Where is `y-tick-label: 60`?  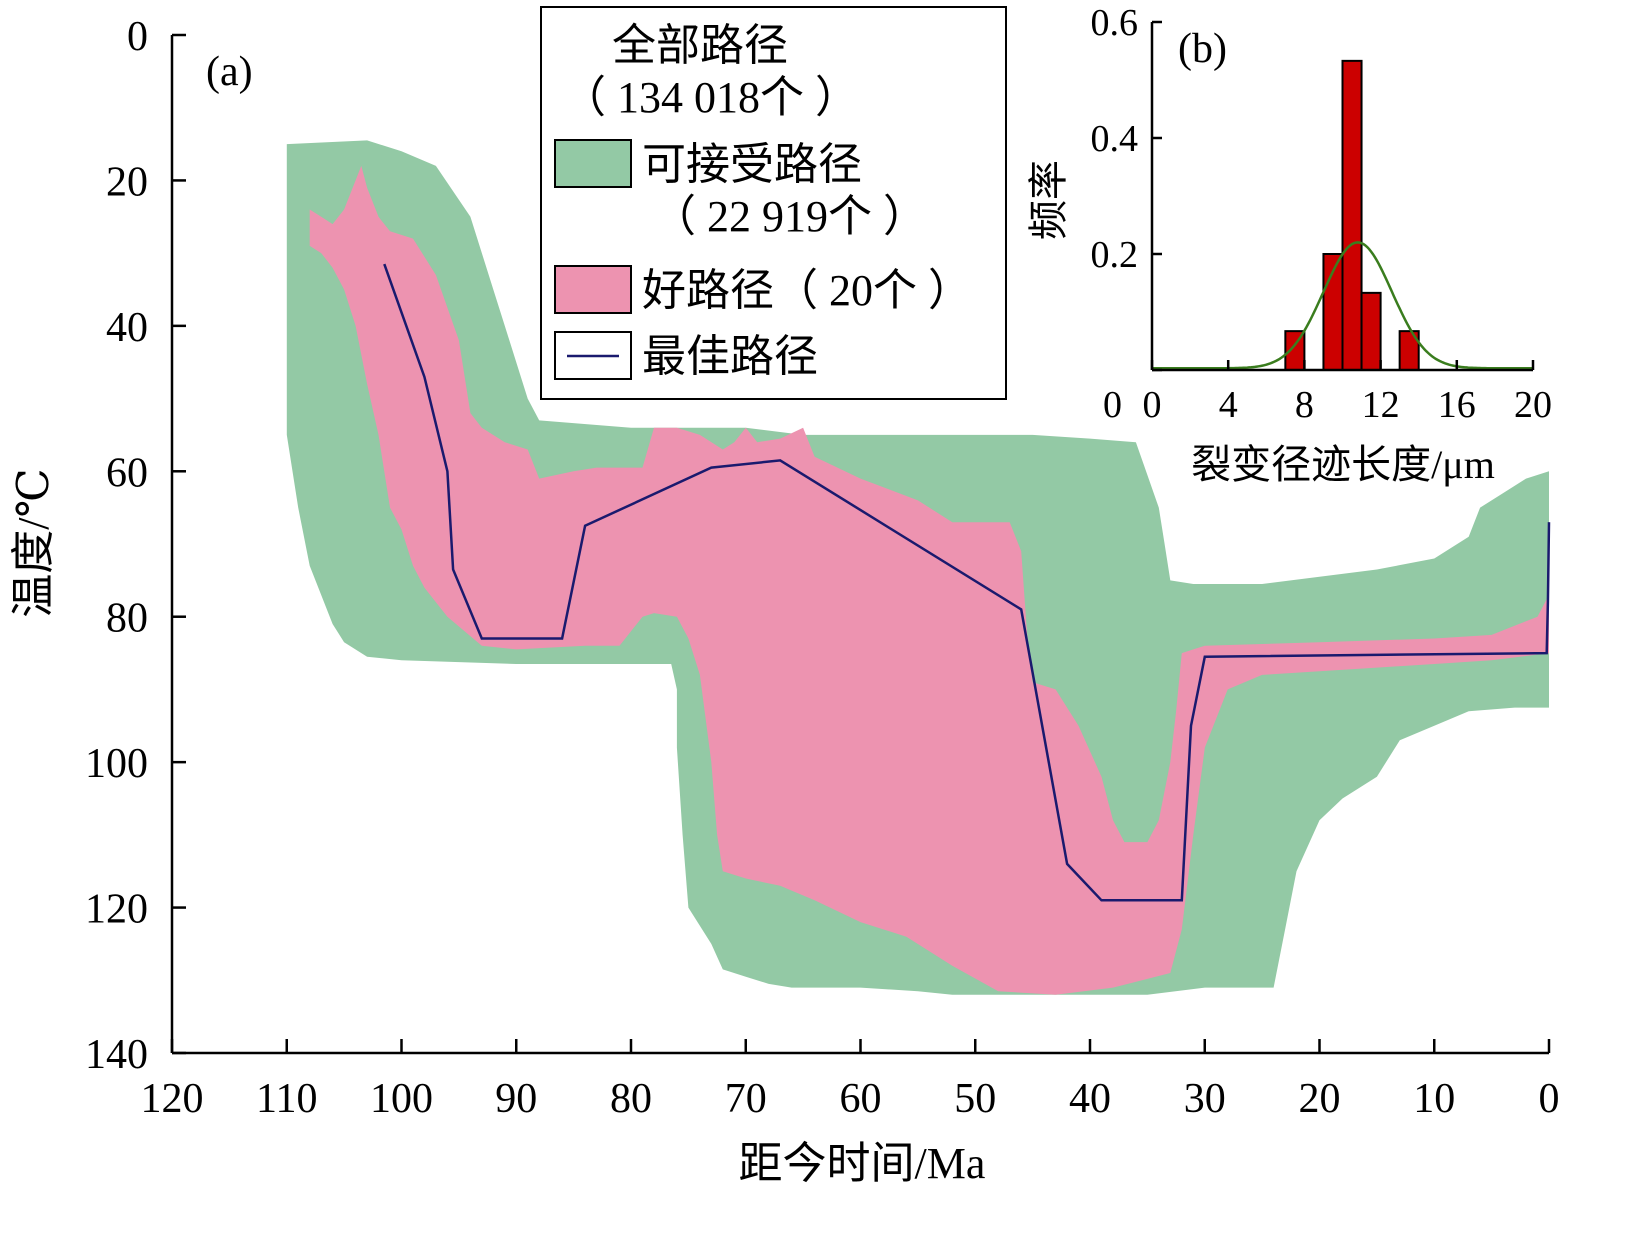
y-tick-label: 60 is located at coordinates (127, 473).